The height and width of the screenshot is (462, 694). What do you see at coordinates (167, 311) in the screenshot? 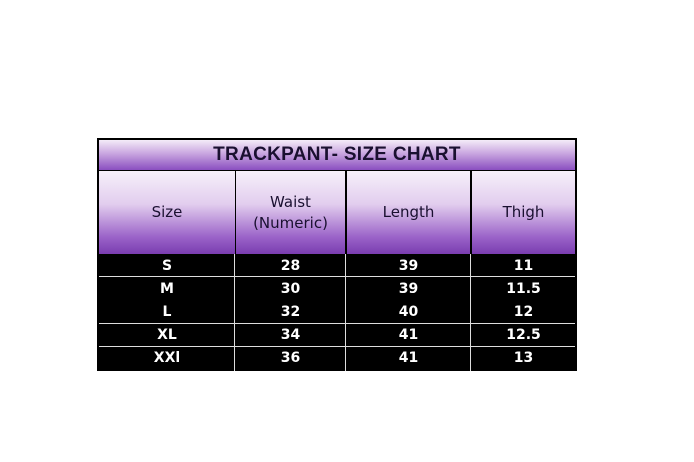
I see `table-cell: L` at bounding box center [167, 311].